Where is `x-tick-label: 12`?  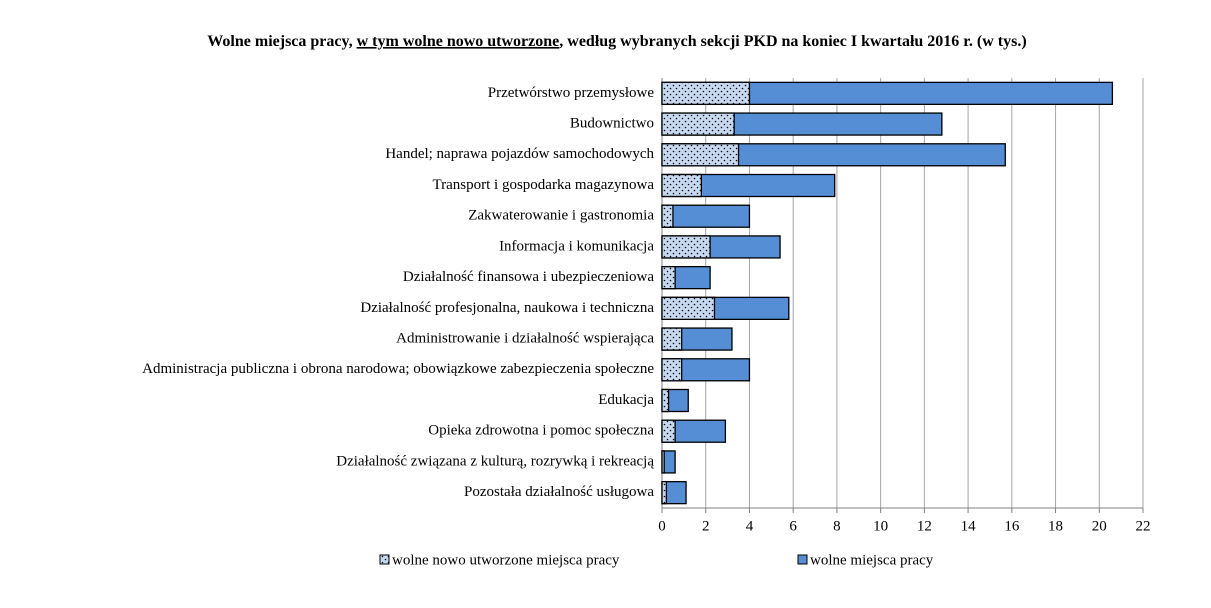
x-tick-label: 12 is located at coordinates (924, 526).